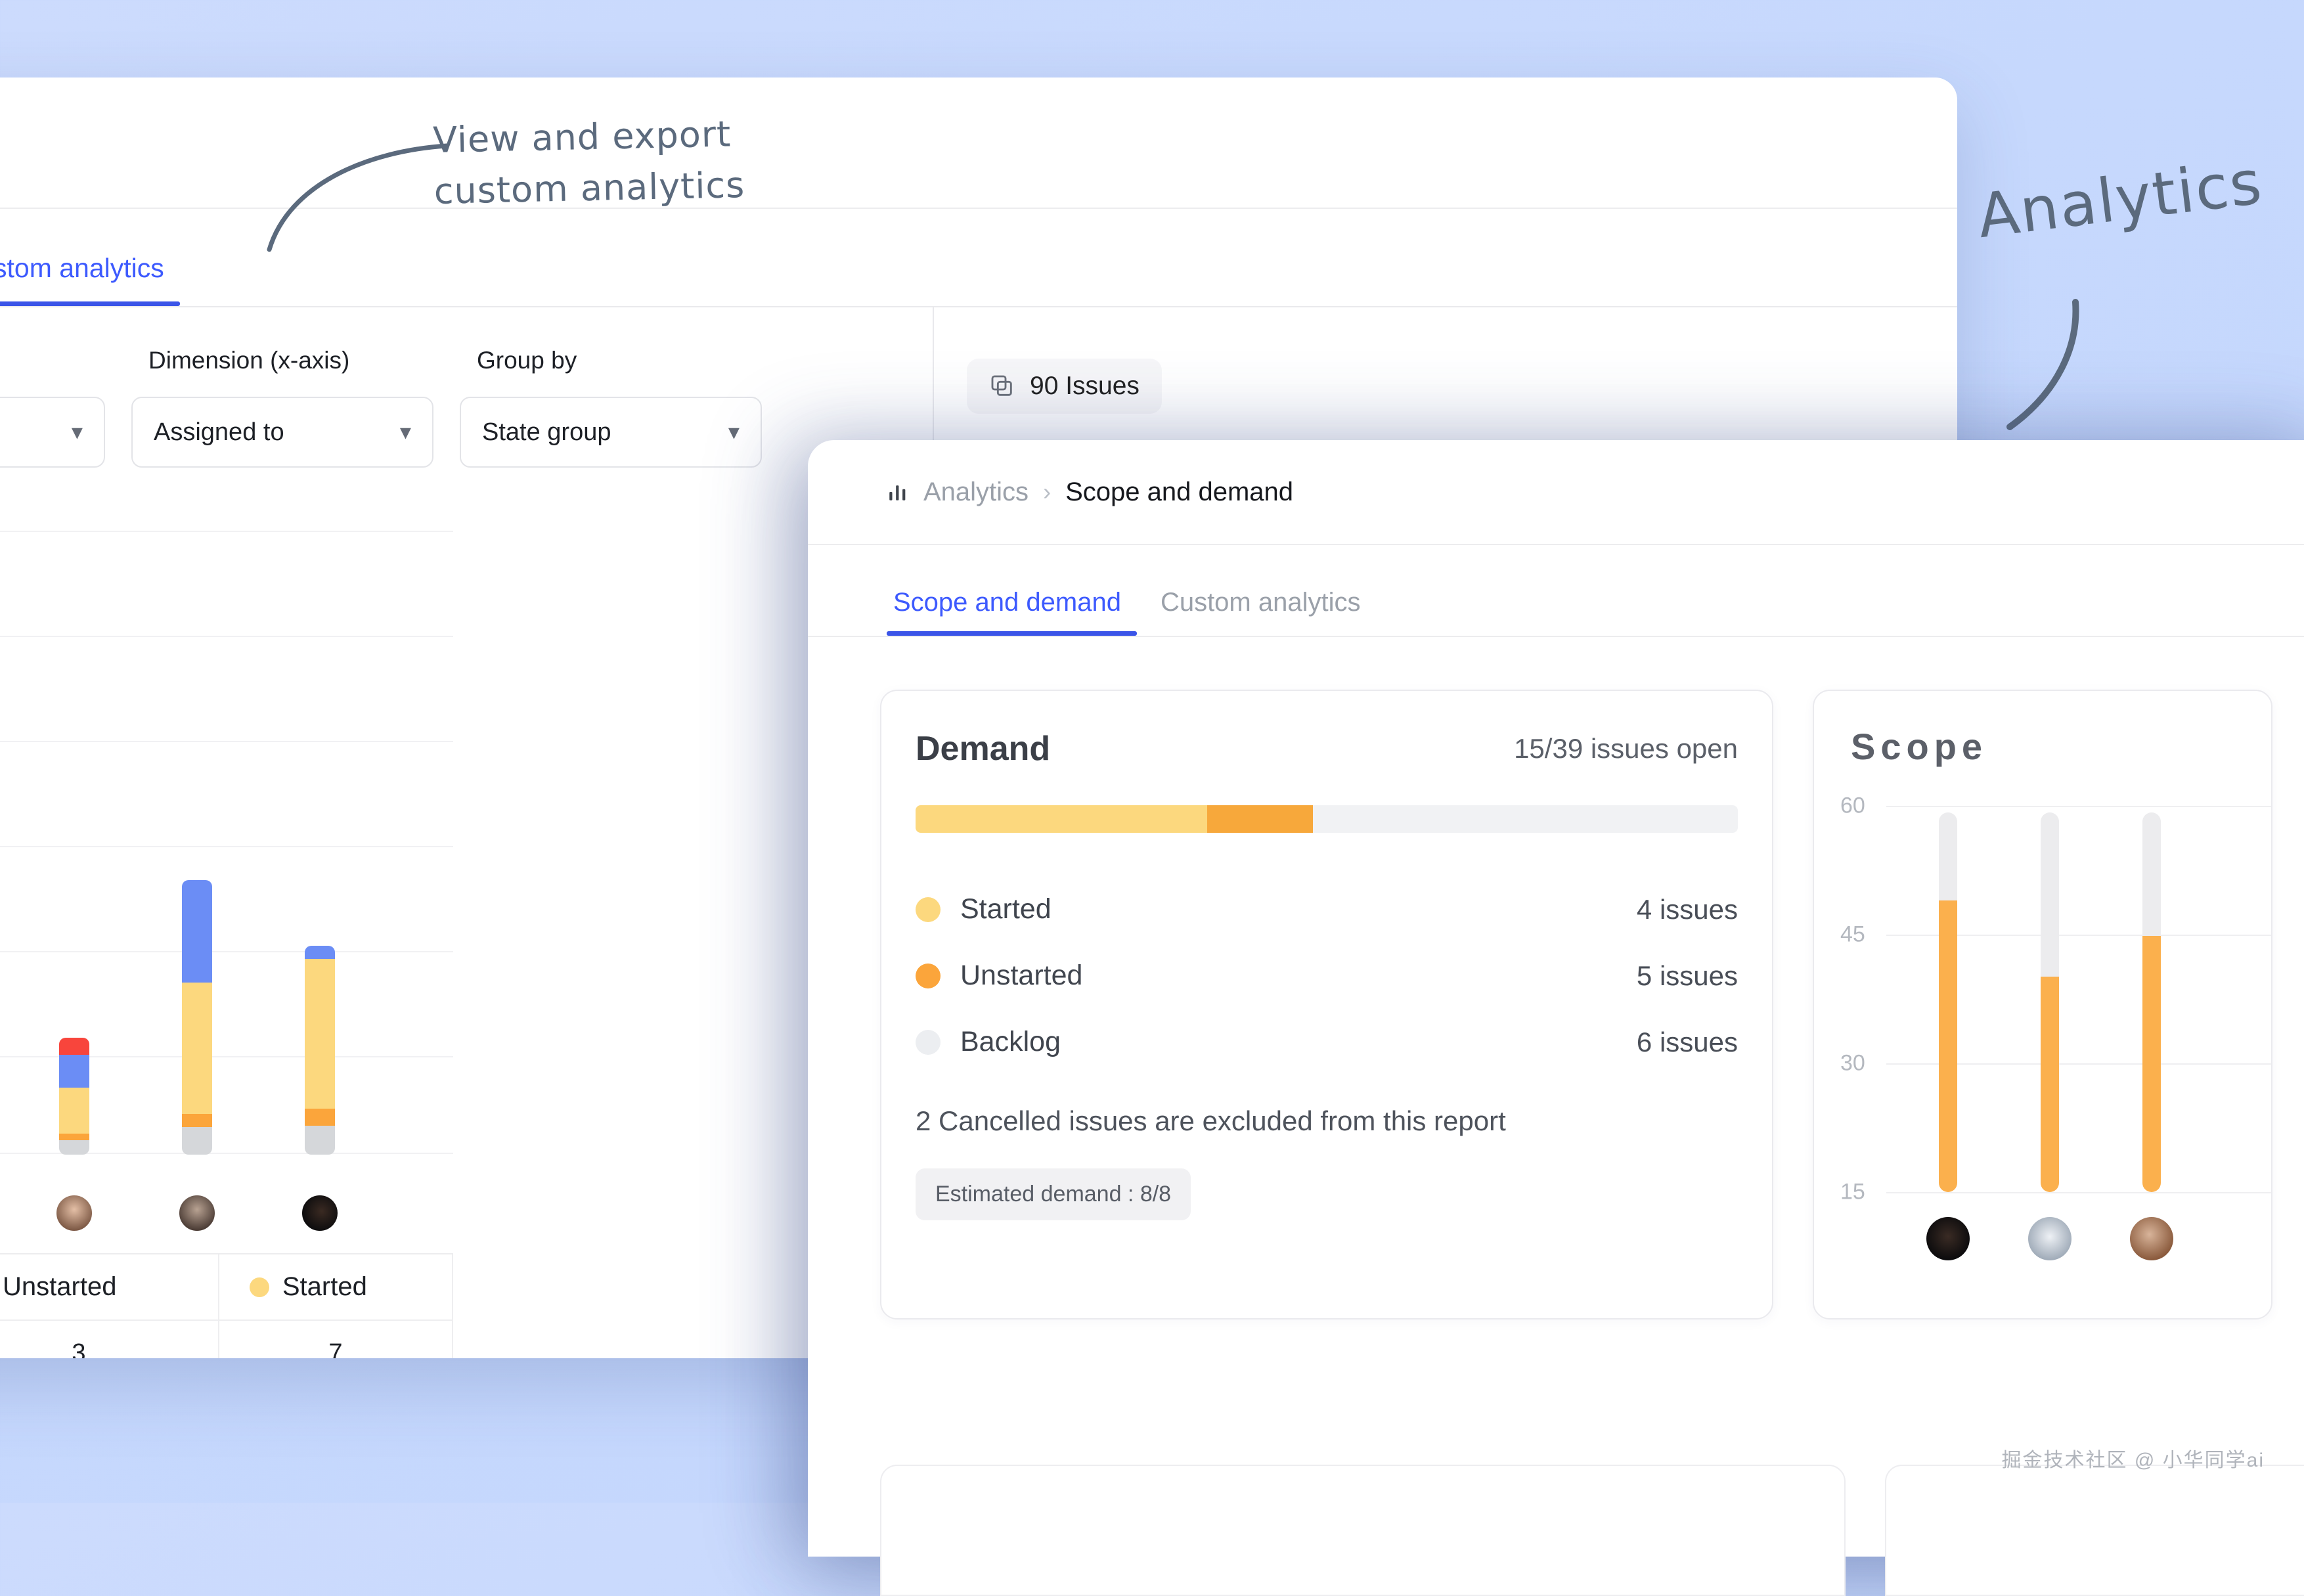  What do you see at coordinates (1327, 748) in the screenshot?
I see `demand-card-header: Demand 15/39 issues open` at bounding box center [1327, 748].